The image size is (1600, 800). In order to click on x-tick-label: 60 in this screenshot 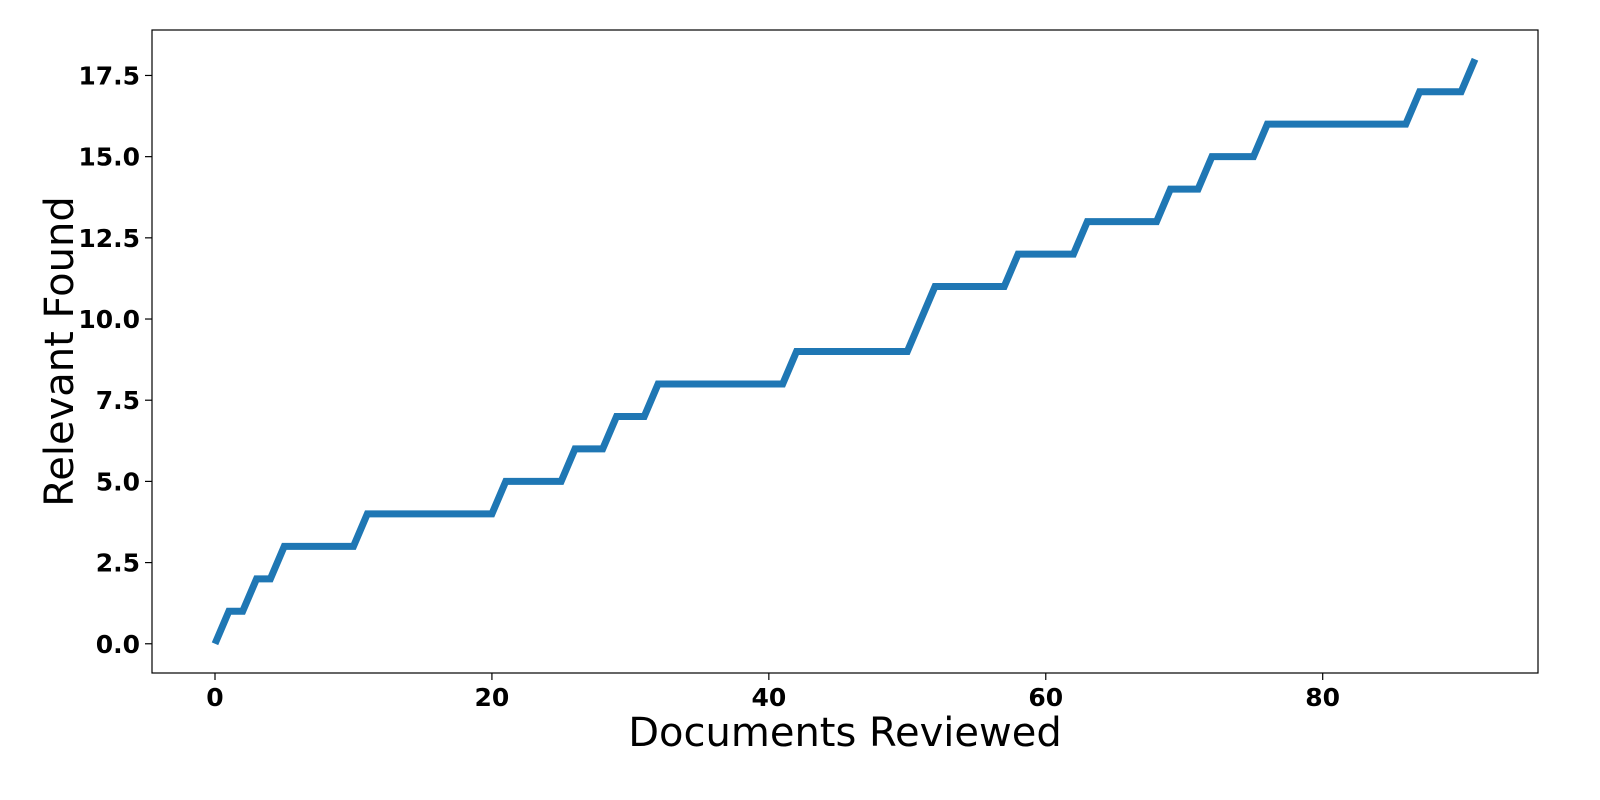, I will do `click(1045, 697)`.